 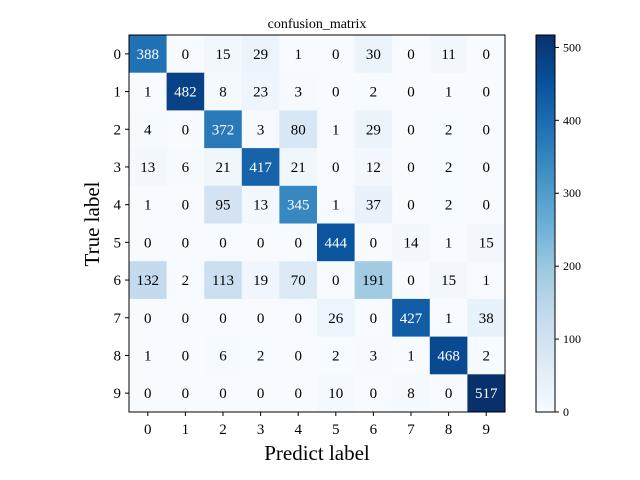 What do you see at coordinates (374, 430) in the screenshot?
I see `x-tick-label: 6` at bounding box center [374, 430].